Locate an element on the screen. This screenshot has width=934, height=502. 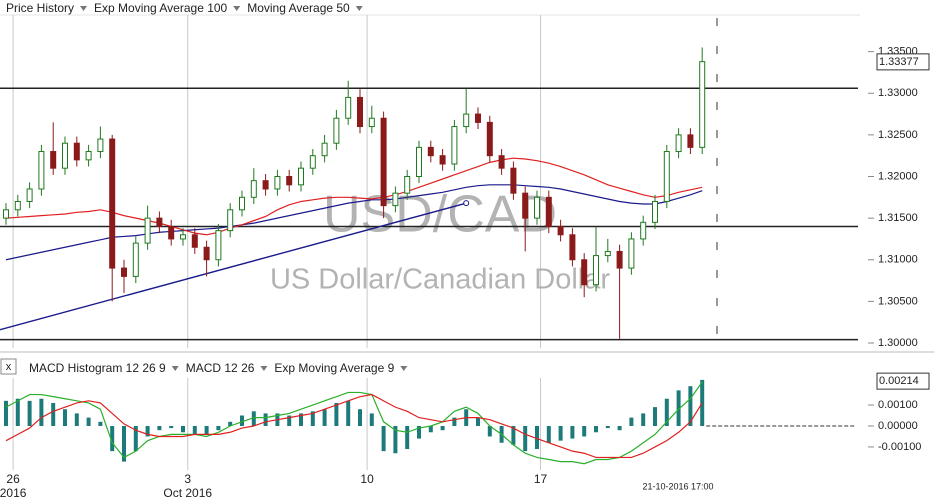
y-tick-label: 1.31500 is located at coordinates (898, 218).